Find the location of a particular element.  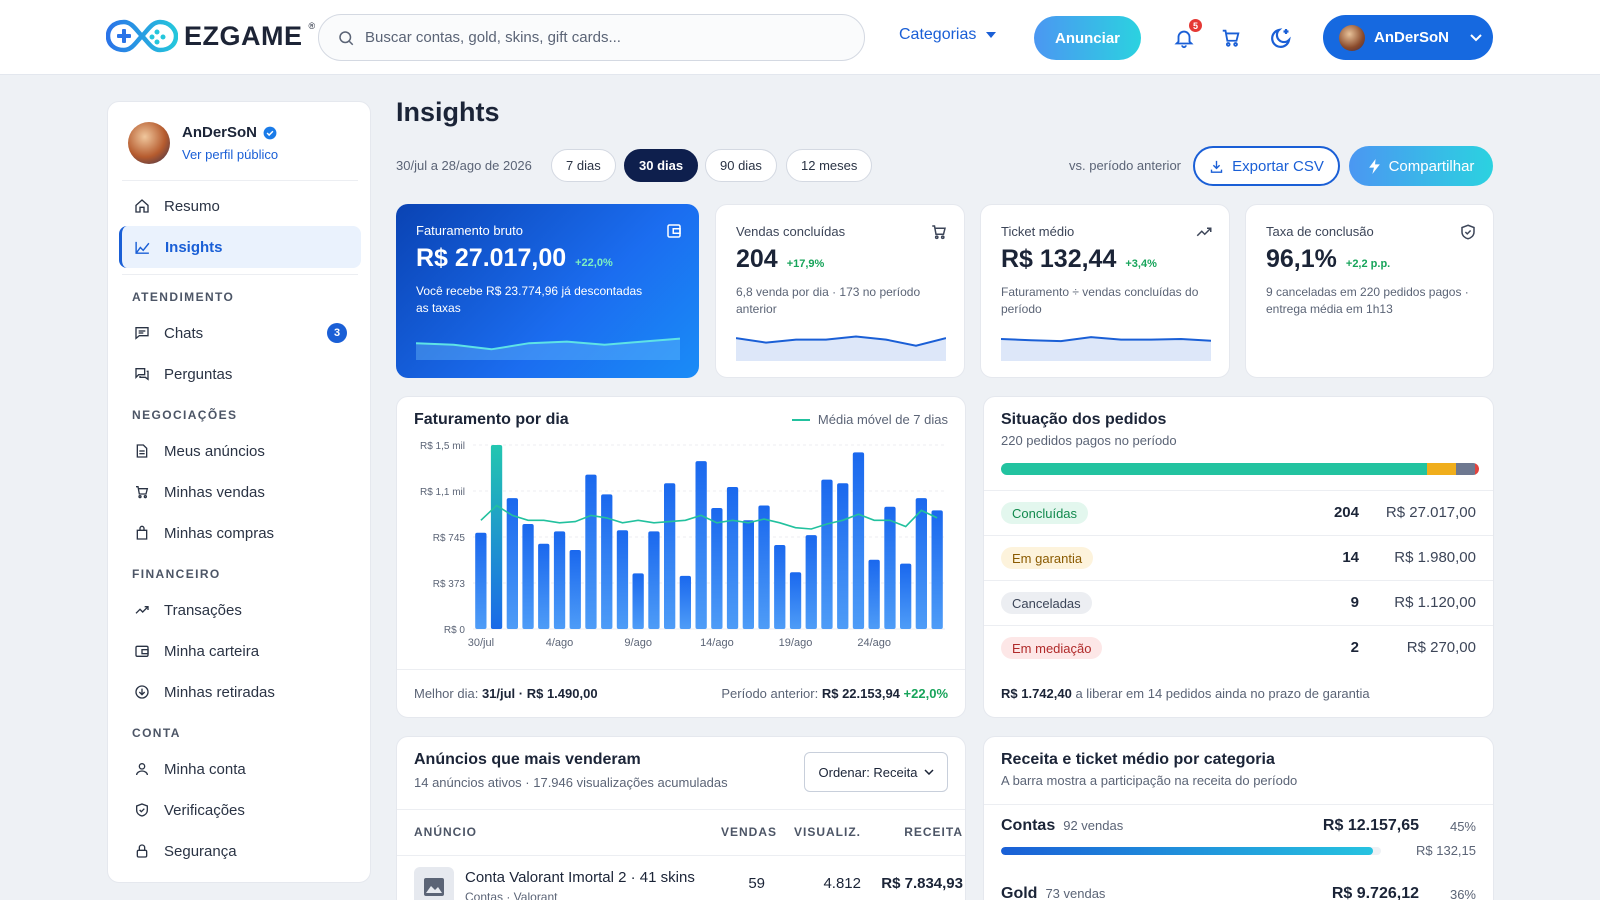

category-revenue: R$ 12.157,65 is located at coordinates (1370, 825).